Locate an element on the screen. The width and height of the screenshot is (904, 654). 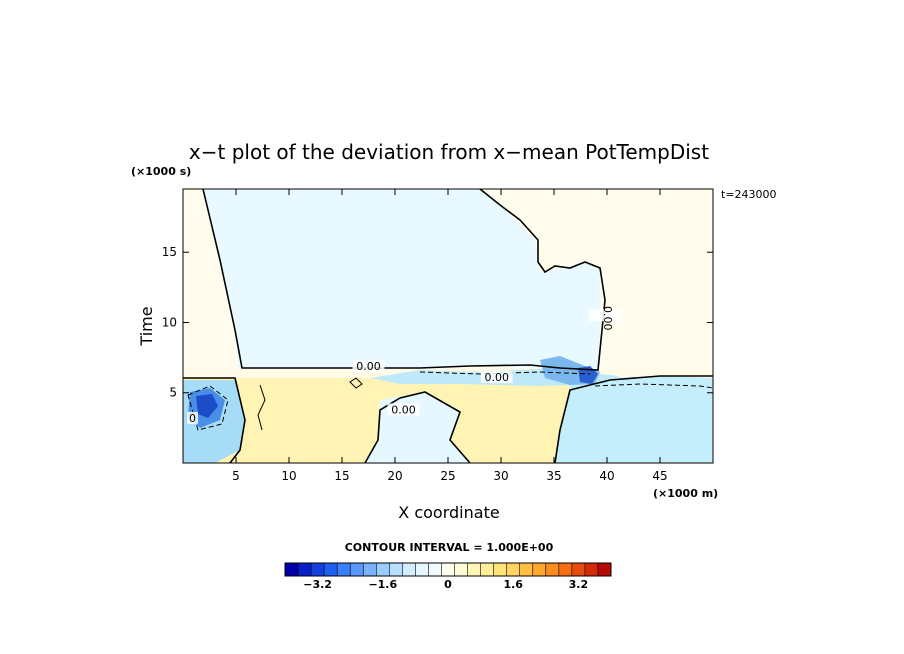
colorbar: −3.2 −1.6 0 1.6 3.2 is located at coordinates (448, 576).